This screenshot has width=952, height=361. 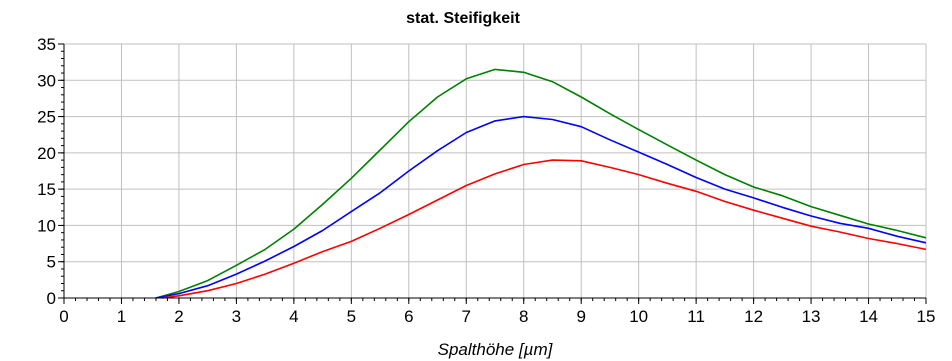 What do you see at coordinates (753, 316) in the screenshot?
I see `x-tick-label: 12` at bounding box center [753, 316].